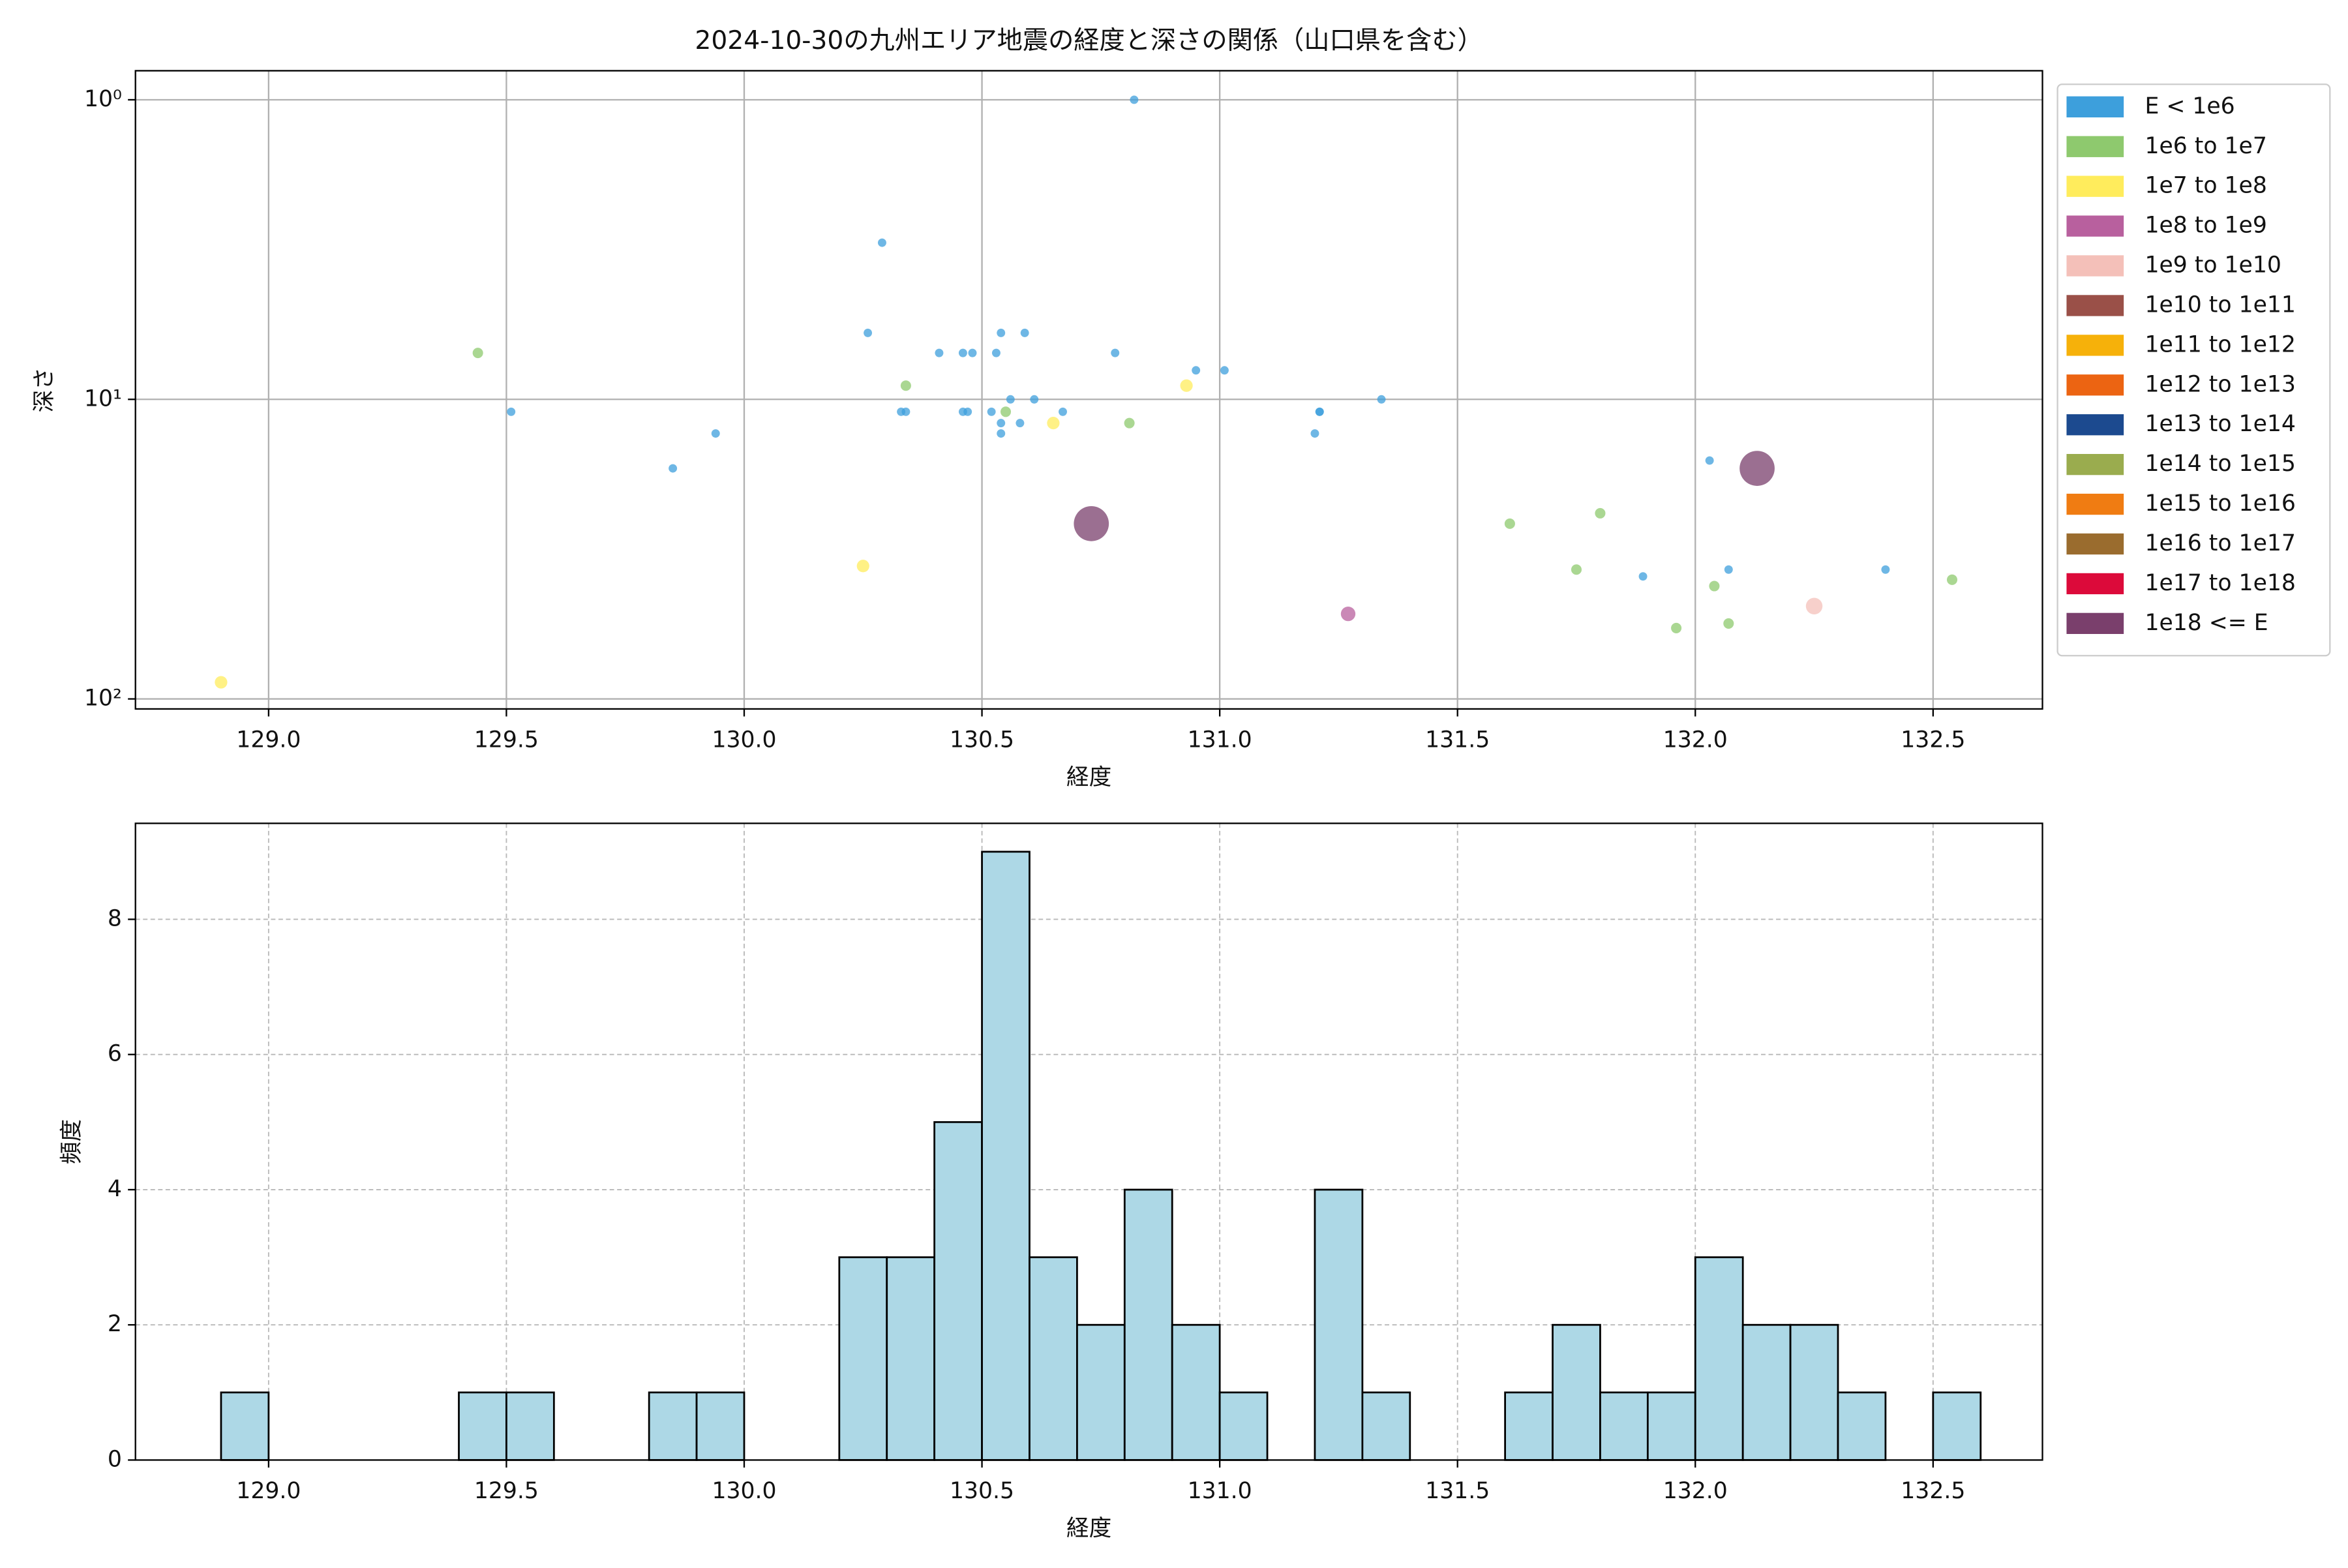 The image size is (2348, 1568). Describe the element at coordinates (2220, 503) in the screenshot. I see `legend-label: 1e15 to 1e16` at that location.